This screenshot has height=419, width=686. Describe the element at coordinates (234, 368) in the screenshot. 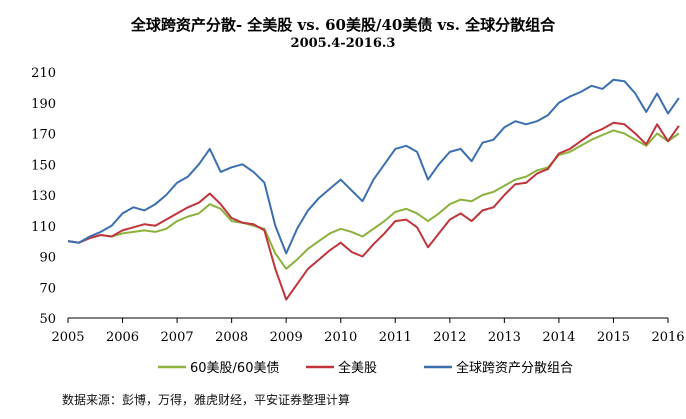

I see `legend-label-1: 60美股/60美债` at that location.